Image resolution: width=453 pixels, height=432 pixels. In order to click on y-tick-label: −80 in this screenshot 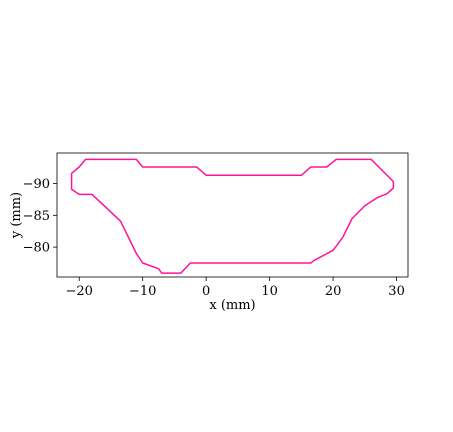, I will do `click(36, 248)`.